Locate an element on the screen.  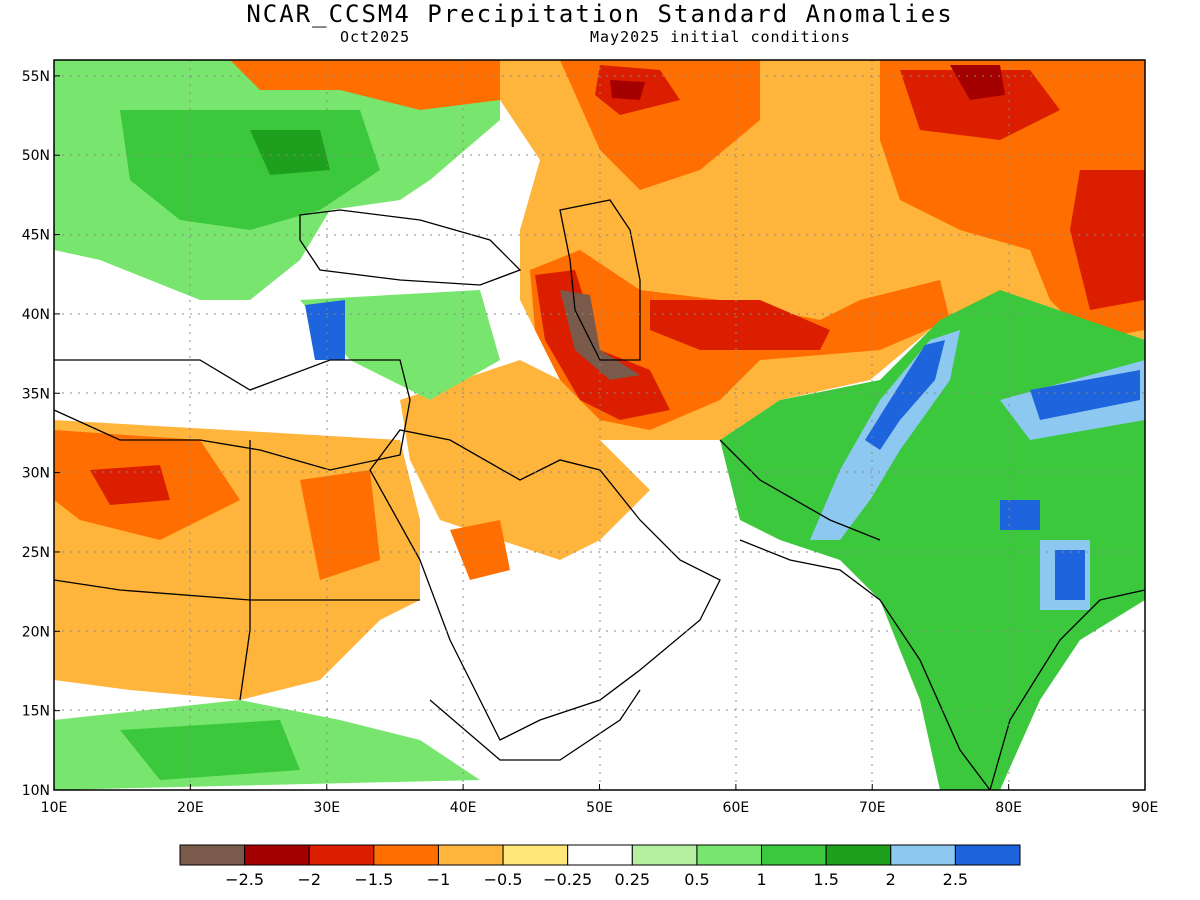
colorbar-label: −1.5 is located at coordinates (373, 879).